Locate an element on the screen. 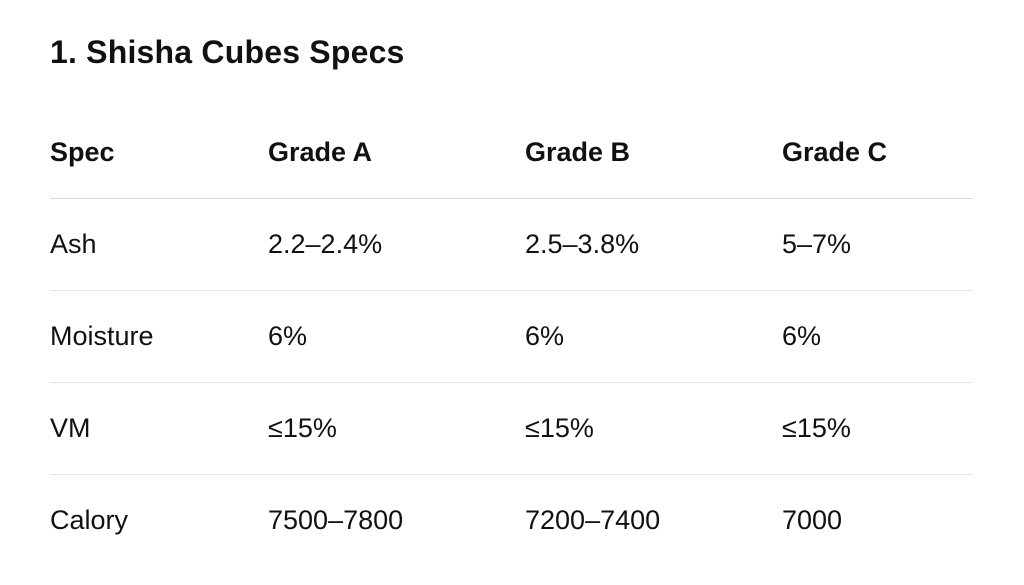 The height and width of the screenshot is (585, 1024). table-row: VM ≤15% ≤15% ≤15% is located at coordinates (511, 428).